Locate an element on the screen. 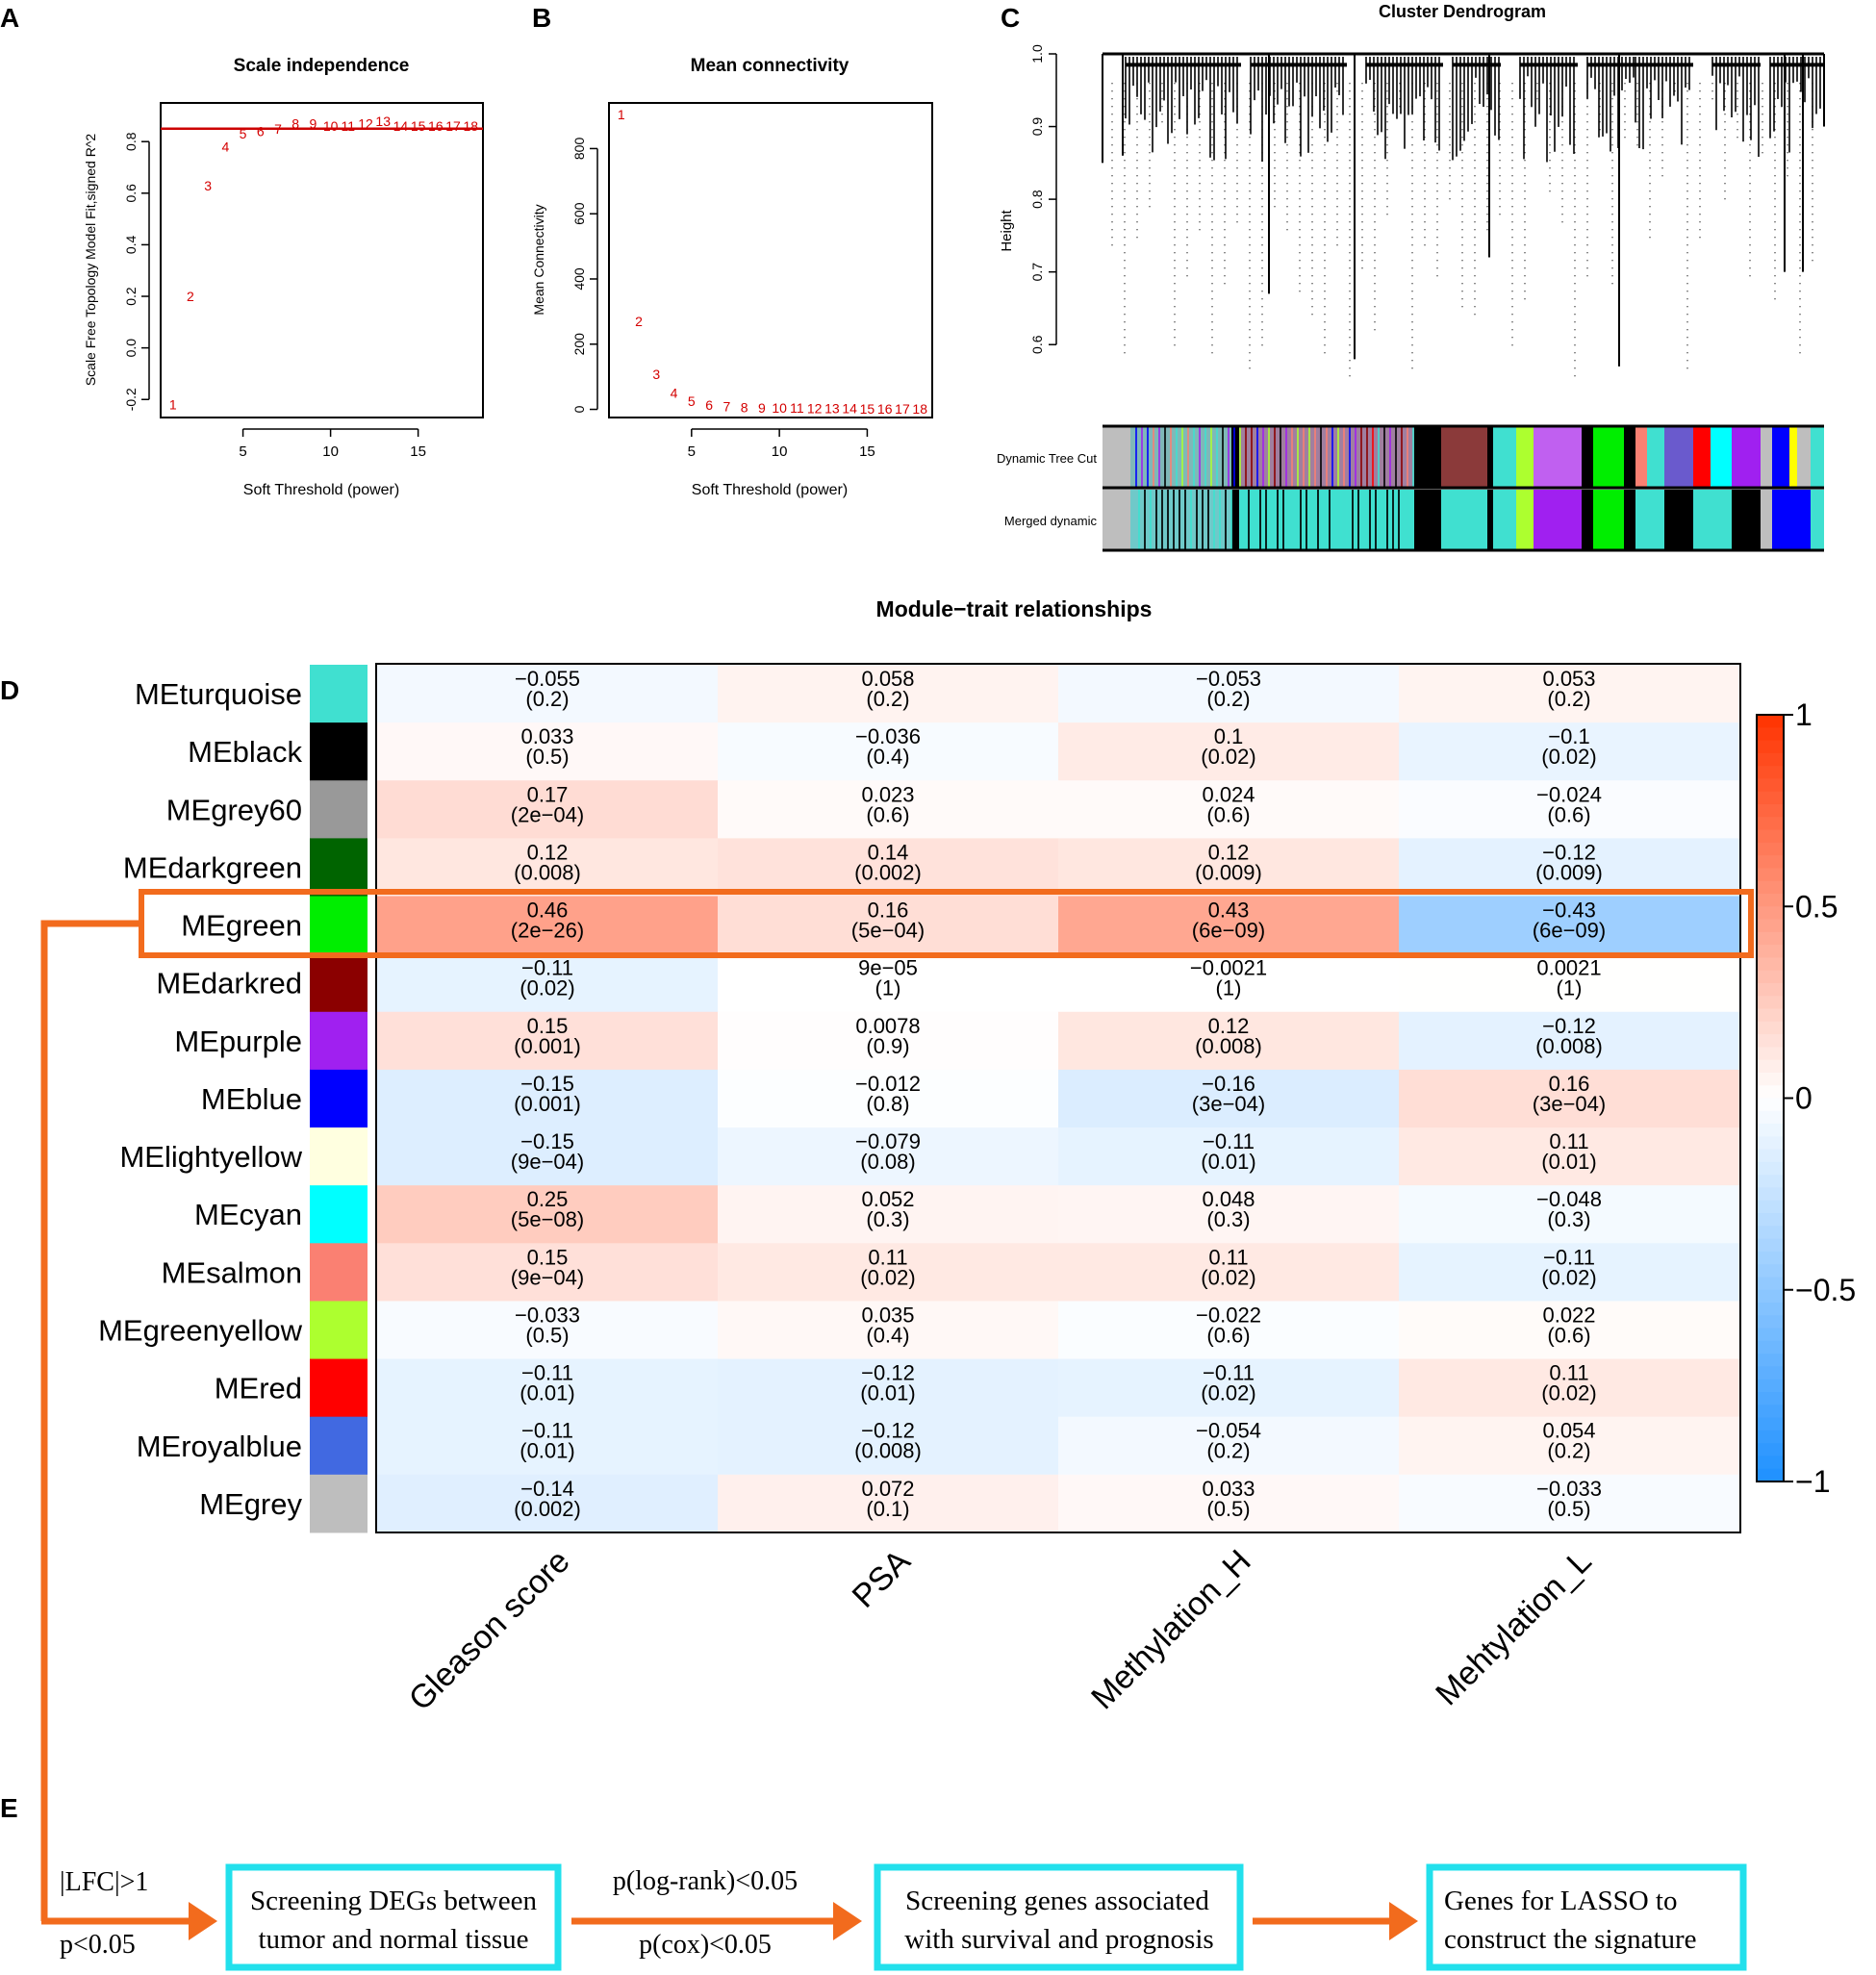 The image size is (1876, 1975). cell-pvalue: (0.02) is located at coordinates (547, 988).